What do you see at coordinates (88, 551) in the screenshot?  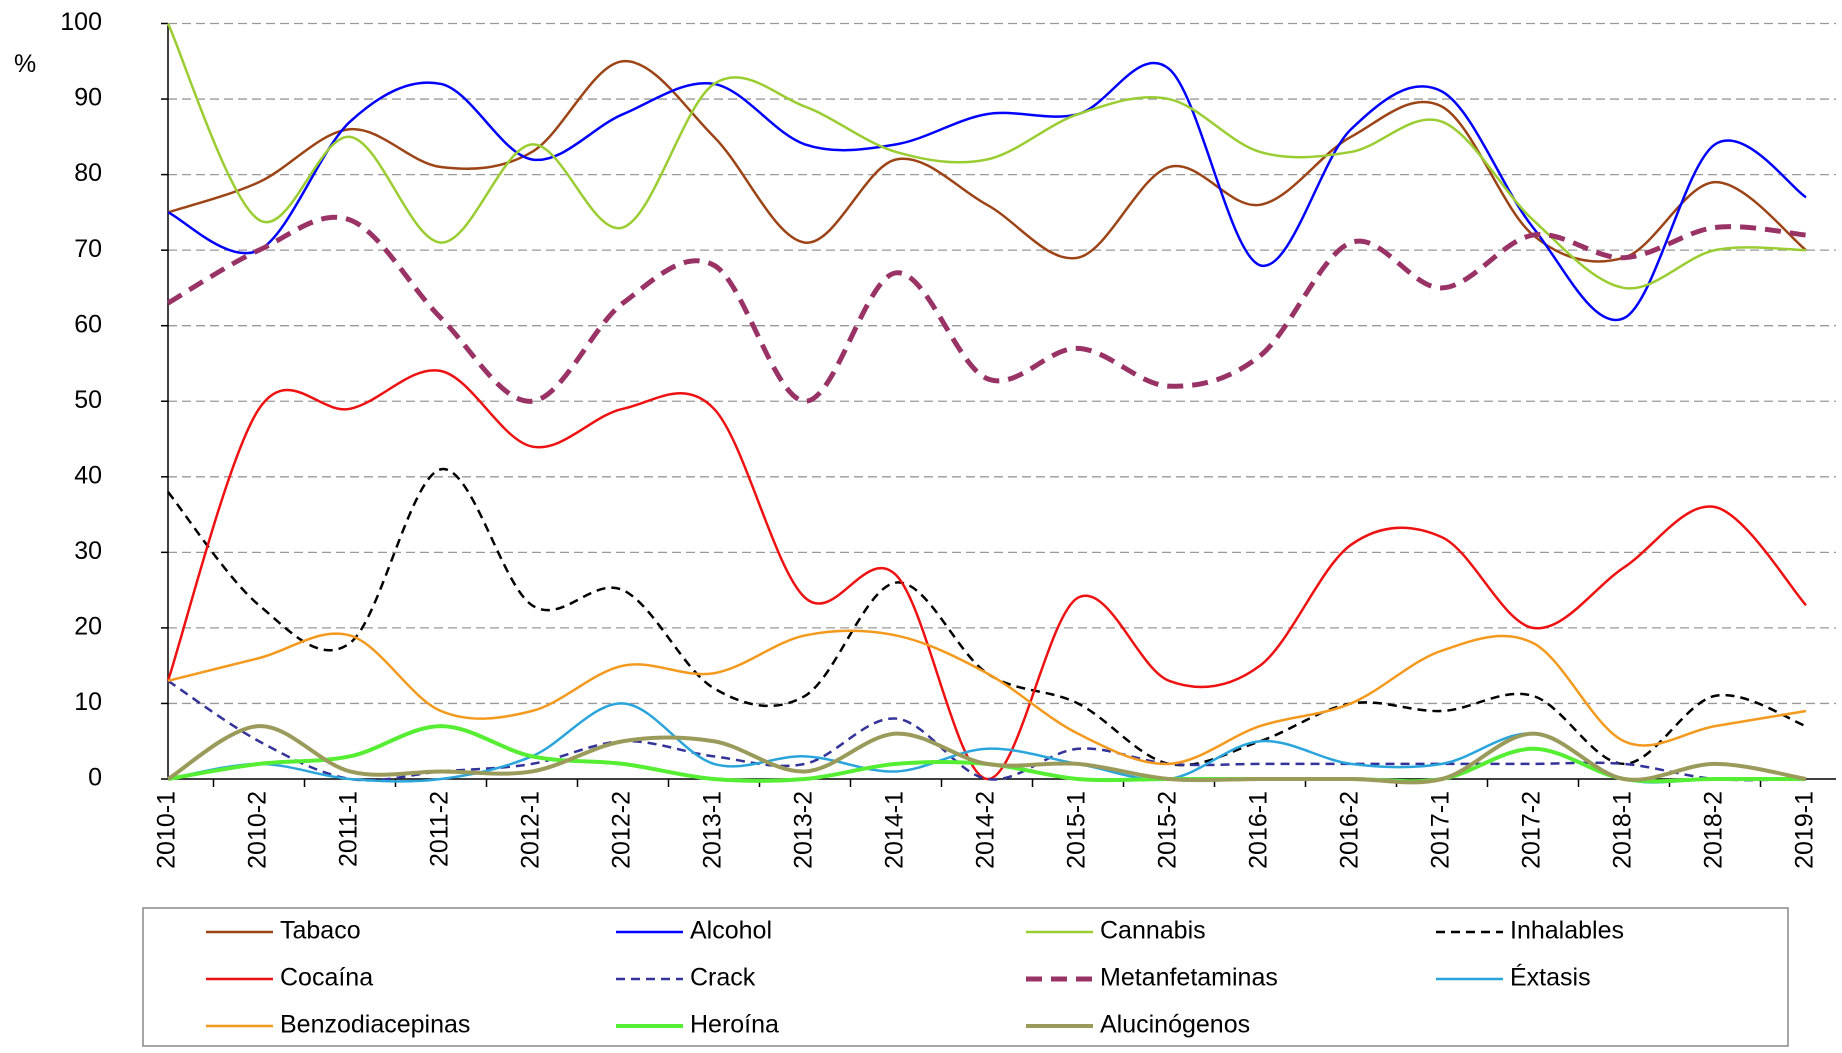 I see `y-tick-label: 30` at bounding box center [88, 551].